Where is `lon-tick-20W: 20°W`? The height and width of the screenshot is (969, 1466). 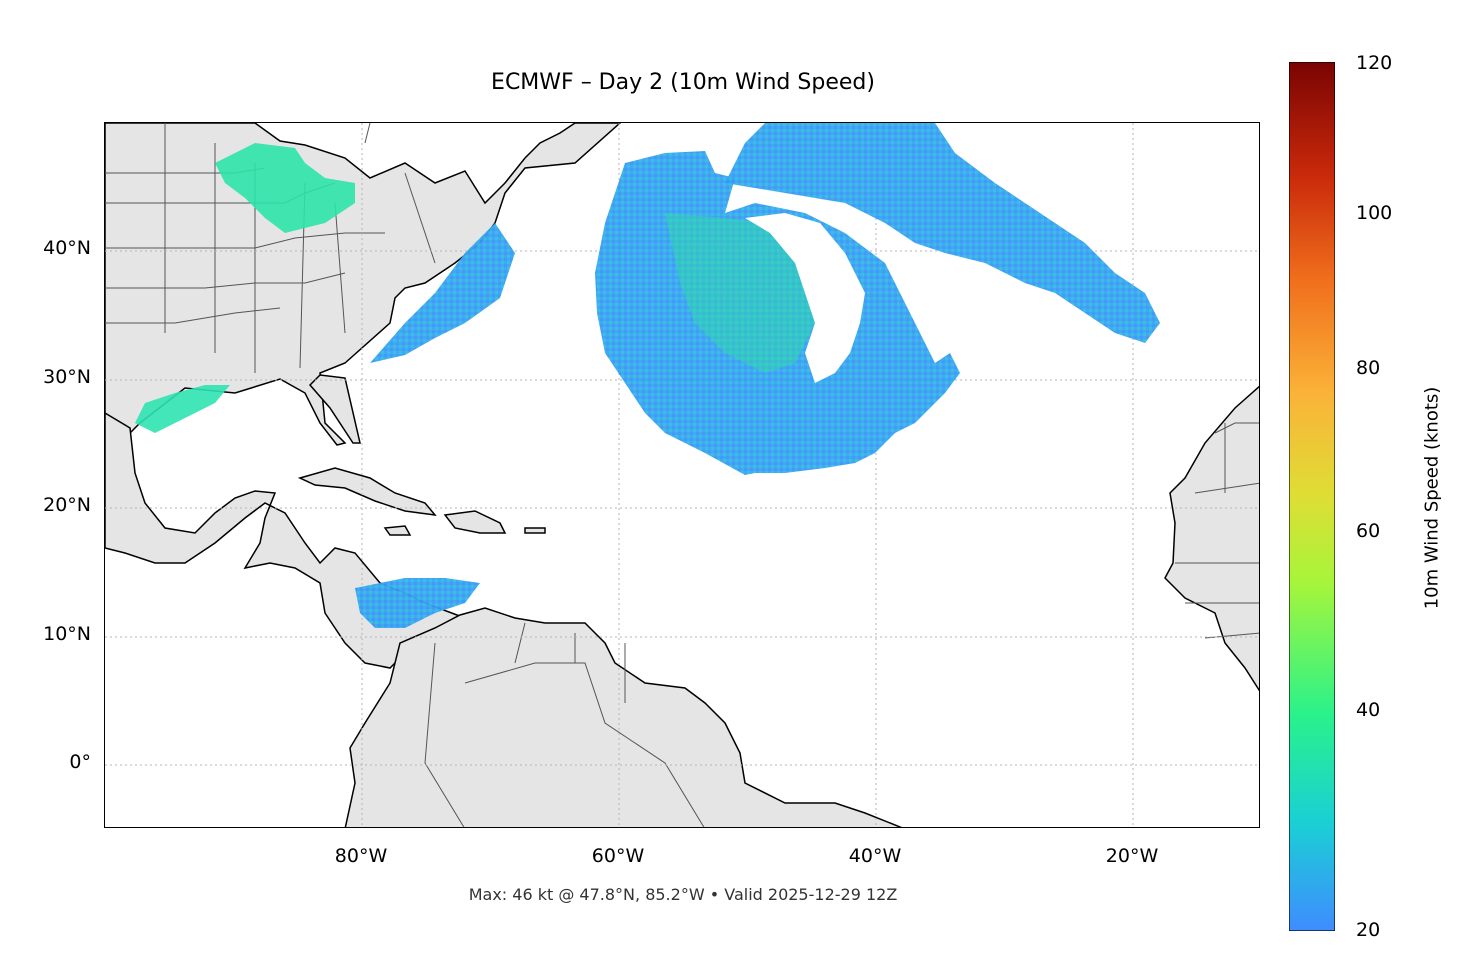 lon-tick-20W: 20°W is located at coordinates (1132, 856).